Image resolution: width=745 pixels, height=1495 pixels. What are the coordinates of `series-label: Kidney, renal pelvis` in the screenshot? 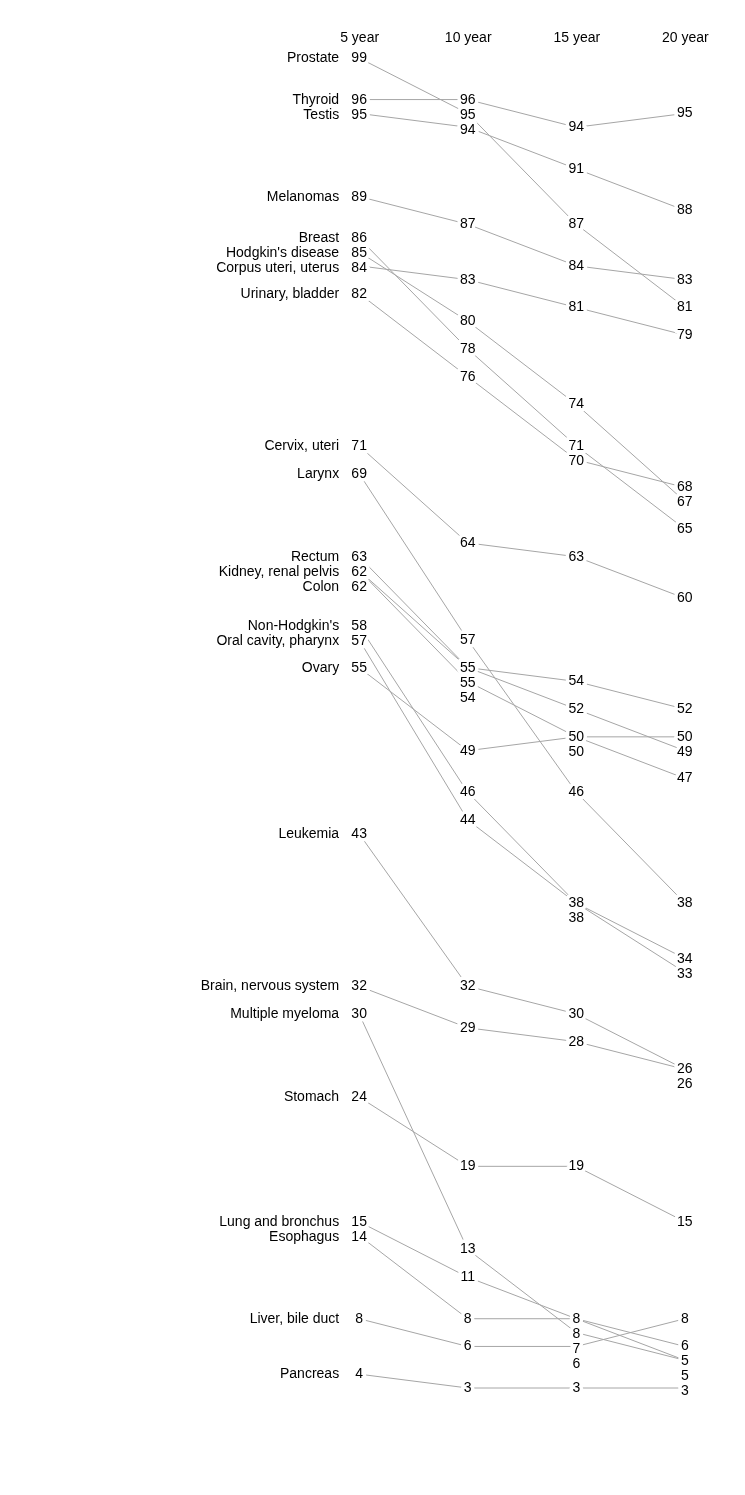 It's located at (279, 570).